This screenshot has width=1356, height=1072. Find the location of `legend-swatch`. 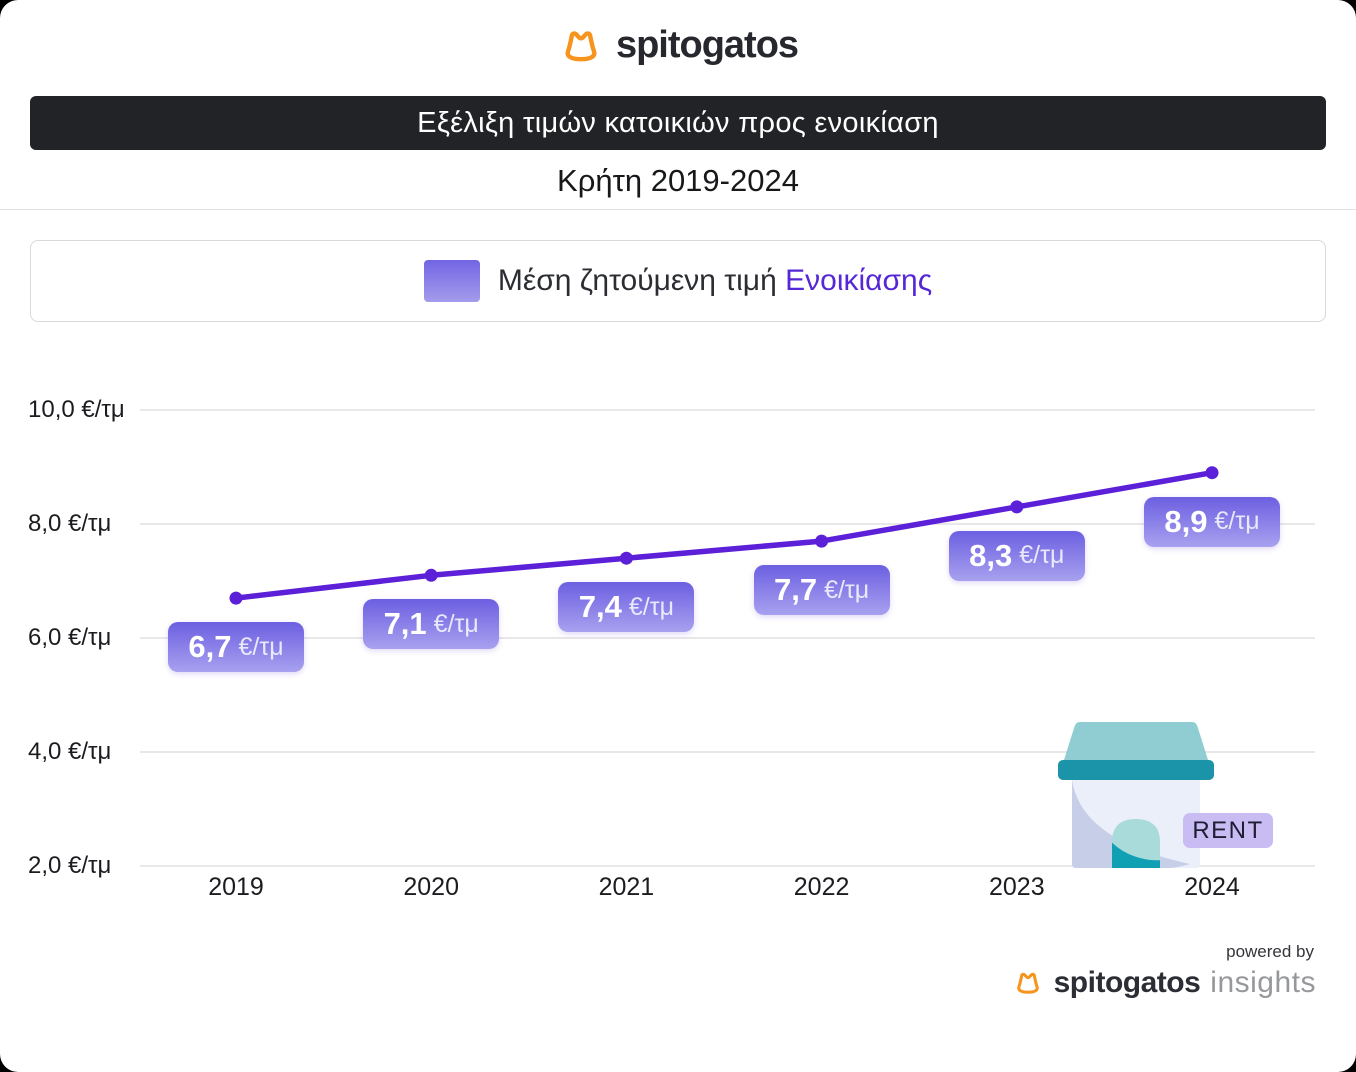

legend-swatch is located at coordinates (451, 281).